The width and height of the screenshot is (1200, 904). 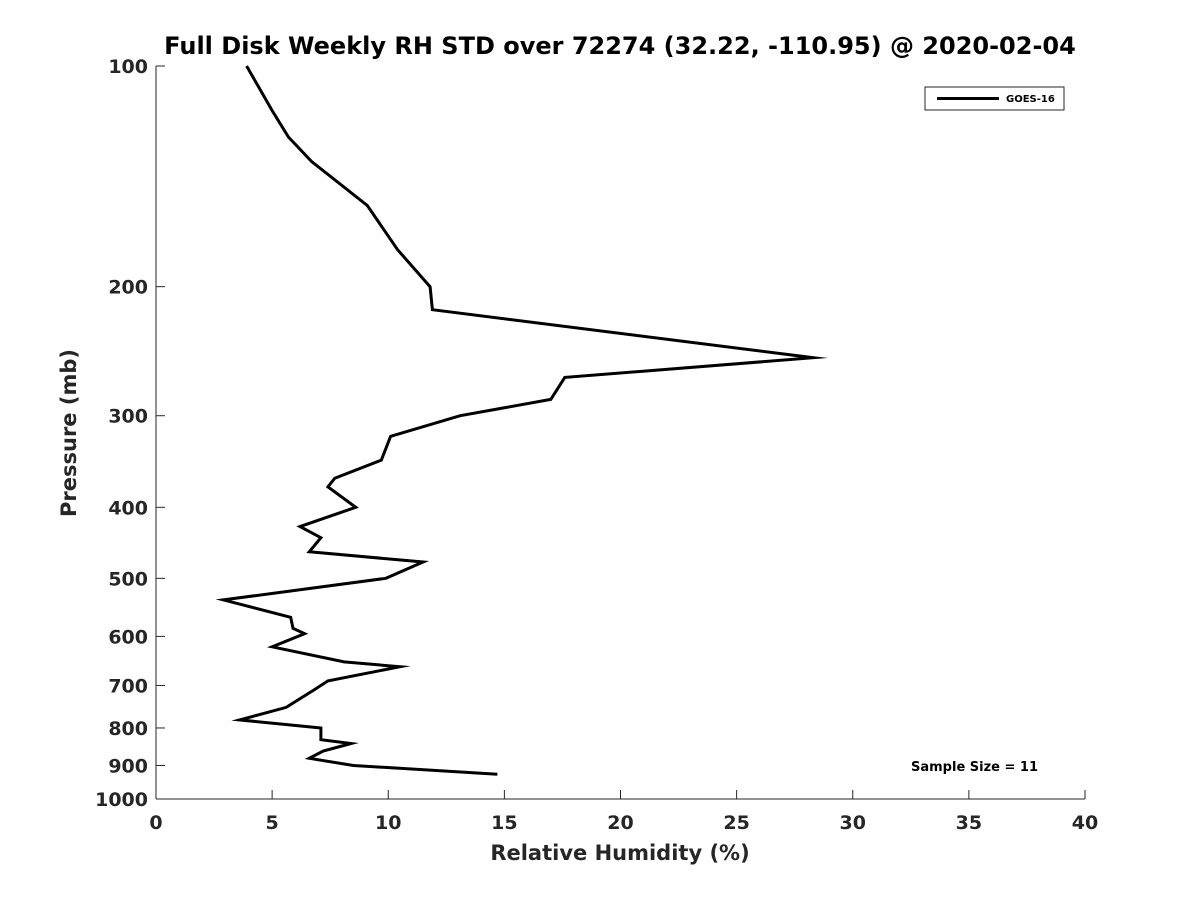 What do you see at coordinates (272, 823) in the screenshot?
I see `x-tick-label: 5` at bounding box center [272, 823].